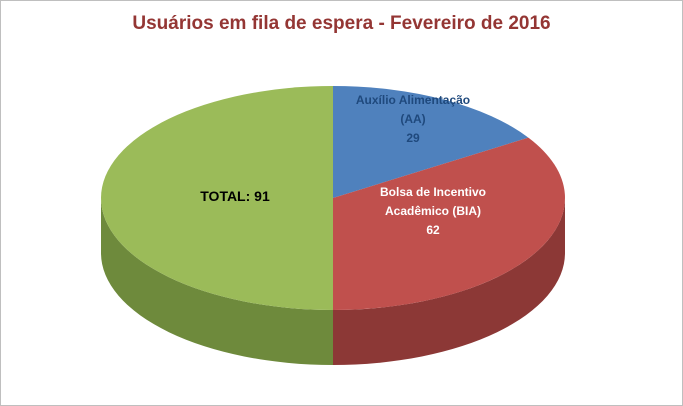 This screenshot has height=406, width=683. I want to click on slice-label-bolsa-incentivo-academico: Bolsa de Incentivo Acadêmico (BIA) 62, so click(433, 211).